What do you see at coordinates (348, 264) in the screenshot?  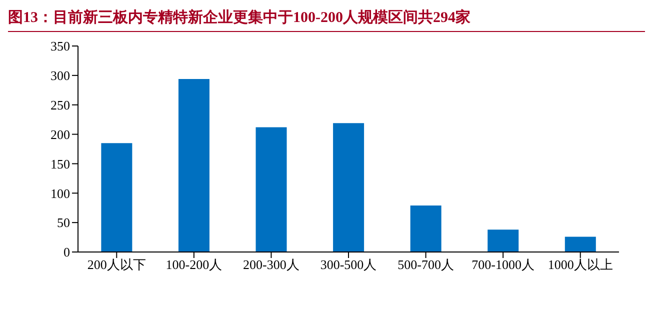 I see `x-tick-label: 300-500人` at bounding box center [348, 264].